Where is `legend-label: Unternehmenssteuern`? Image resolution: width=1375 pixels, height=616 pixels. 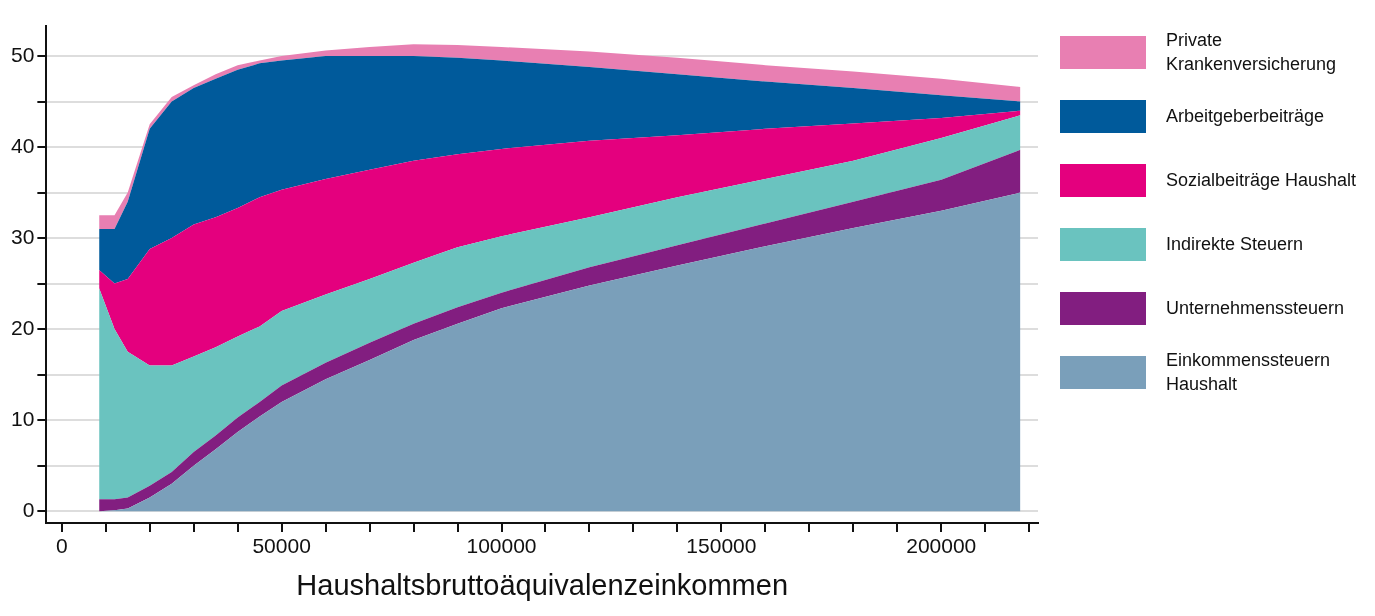
legend-label: Unternehmenssteuern is located at coordinates (1256, 308).